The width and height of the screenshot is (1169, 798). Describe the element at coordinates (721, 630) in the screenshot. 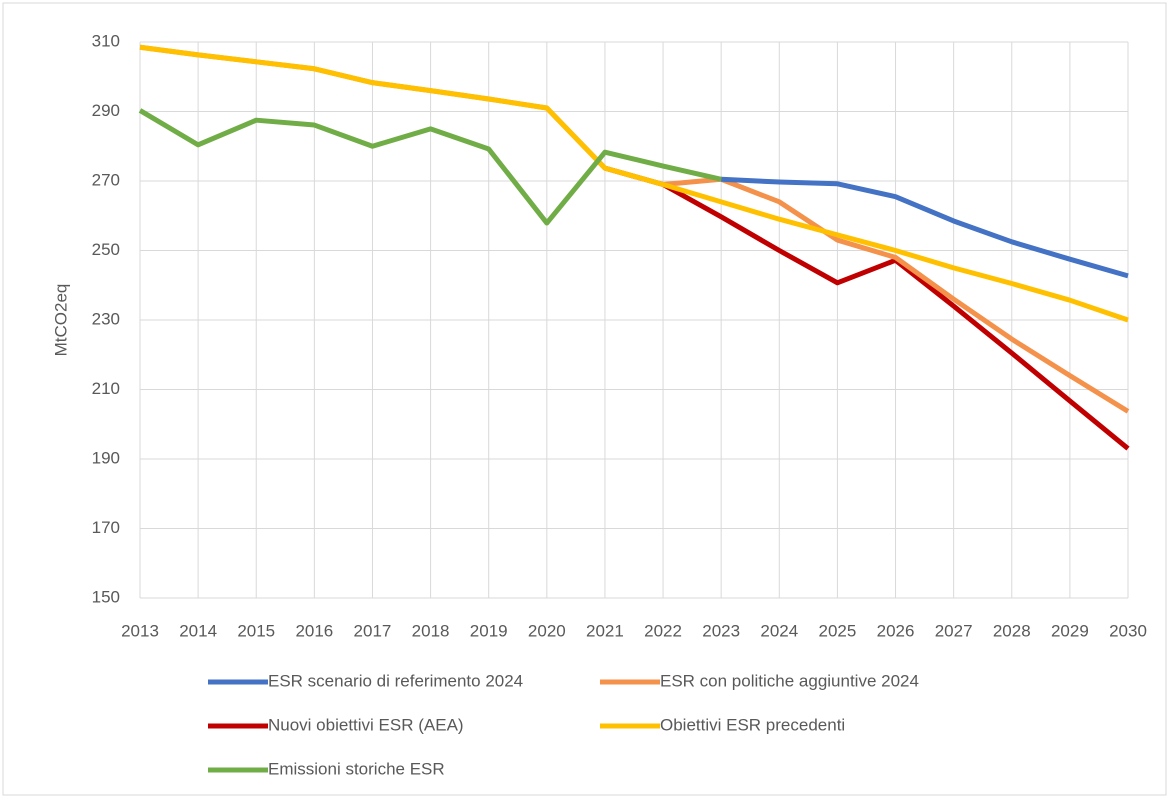

I see `x-tick-label: 2023` at that location.